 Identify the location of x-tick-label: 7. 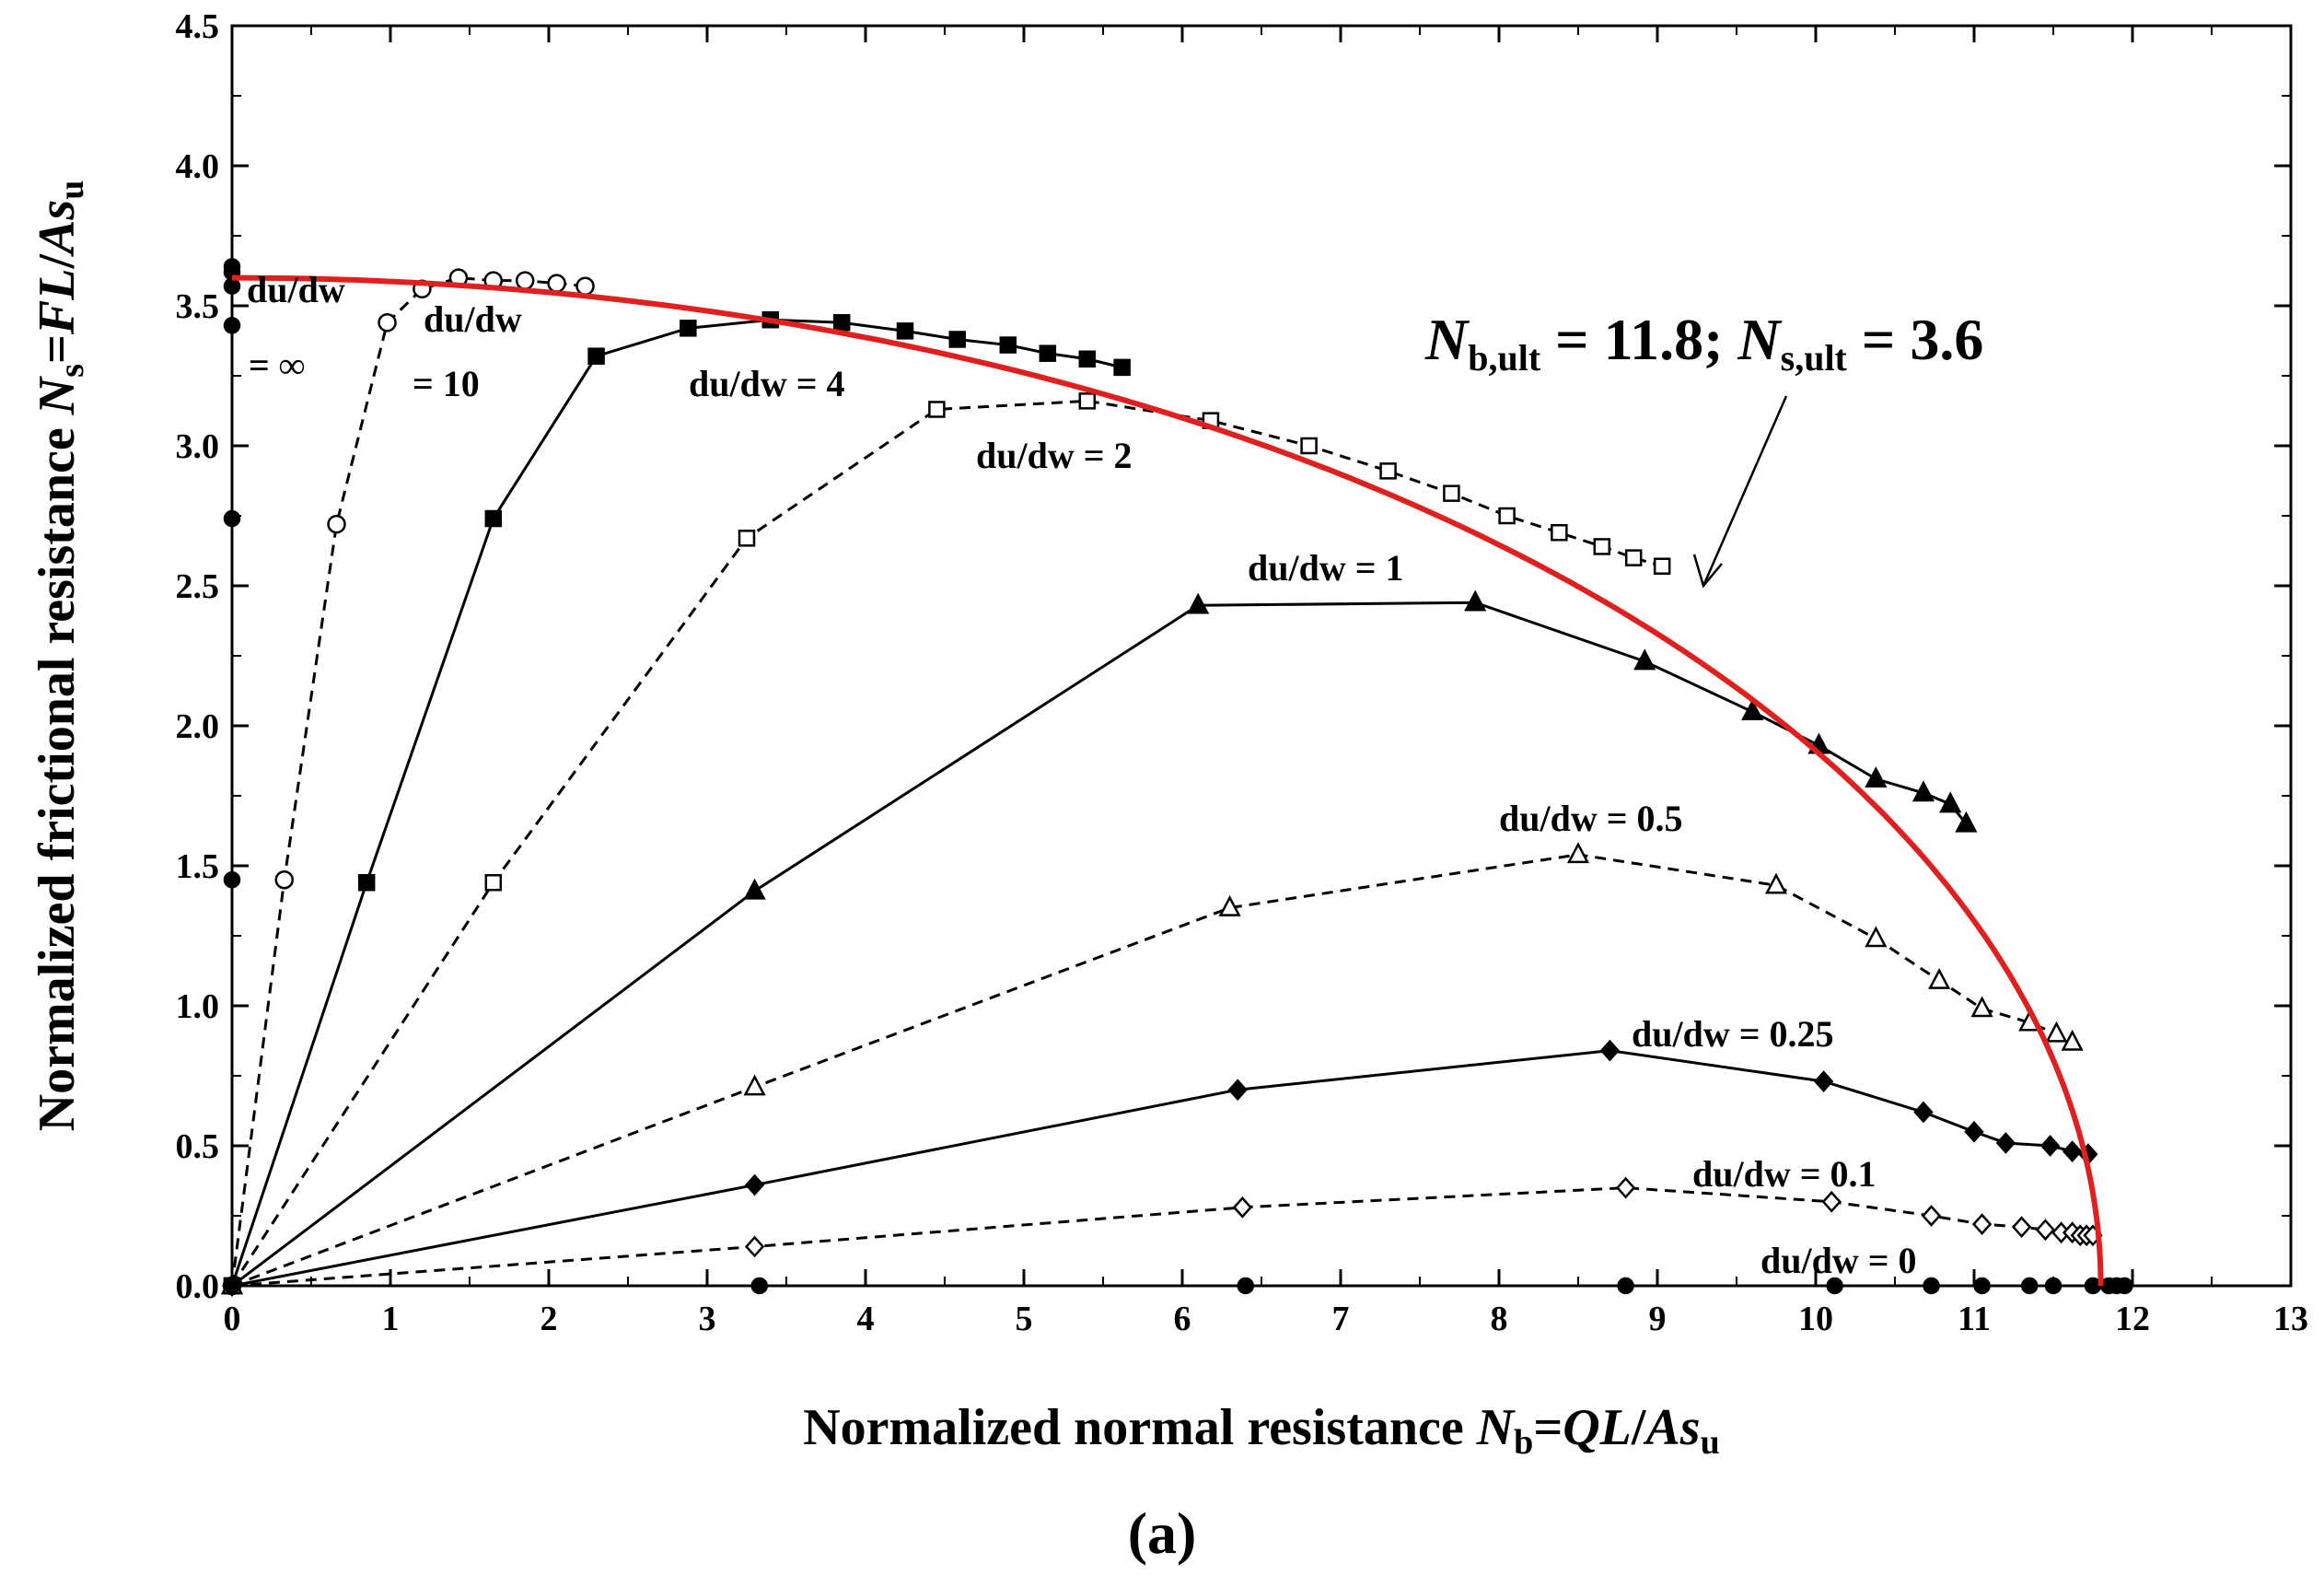
(1341, 1319).